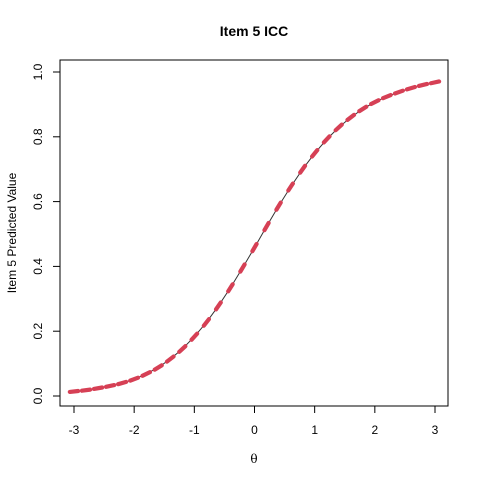 The width and height of the screenshot is (480, 480). Describe the element at coordinates (254, 31) in the screenshot. I see `chart-title: Item 5 ICC` at that location.